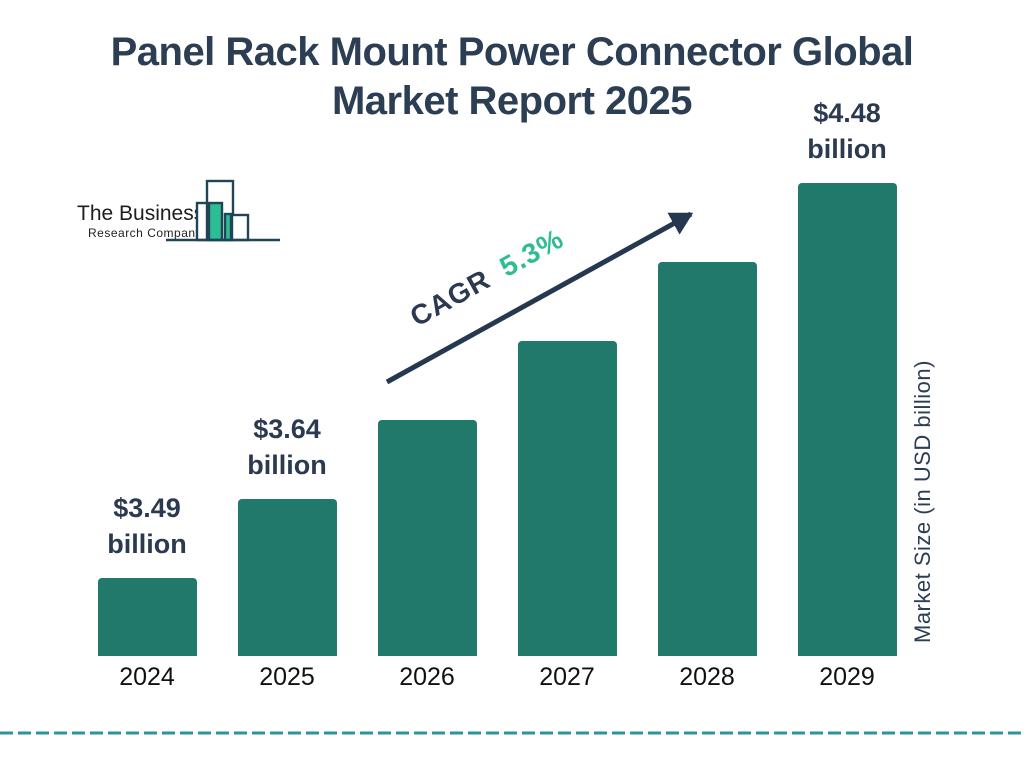 The width and height of the screenshot is (1024, 768). What do you see at coordinates (145, 233) in the screenshot?
I see `logo-company-subname: Research Company` at bounding box center [145, 233].